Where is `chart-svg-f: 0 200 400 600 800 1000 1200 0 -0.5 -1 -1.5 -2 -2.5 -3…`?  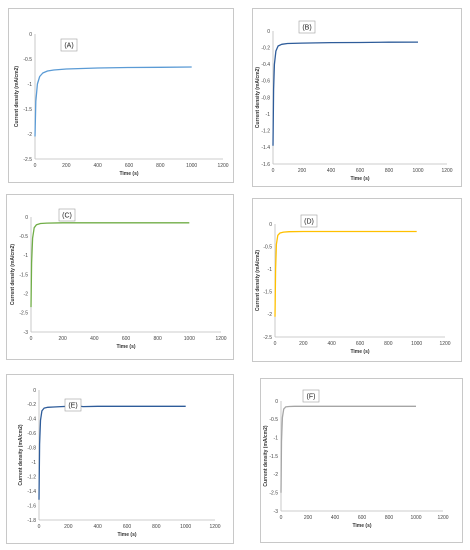 chart-svg-f: 0 200 400 600 800 1000 1200 0 -0.5 -1 -1.5 -2 -2.5 -3… is located at coordinates (356, 459).